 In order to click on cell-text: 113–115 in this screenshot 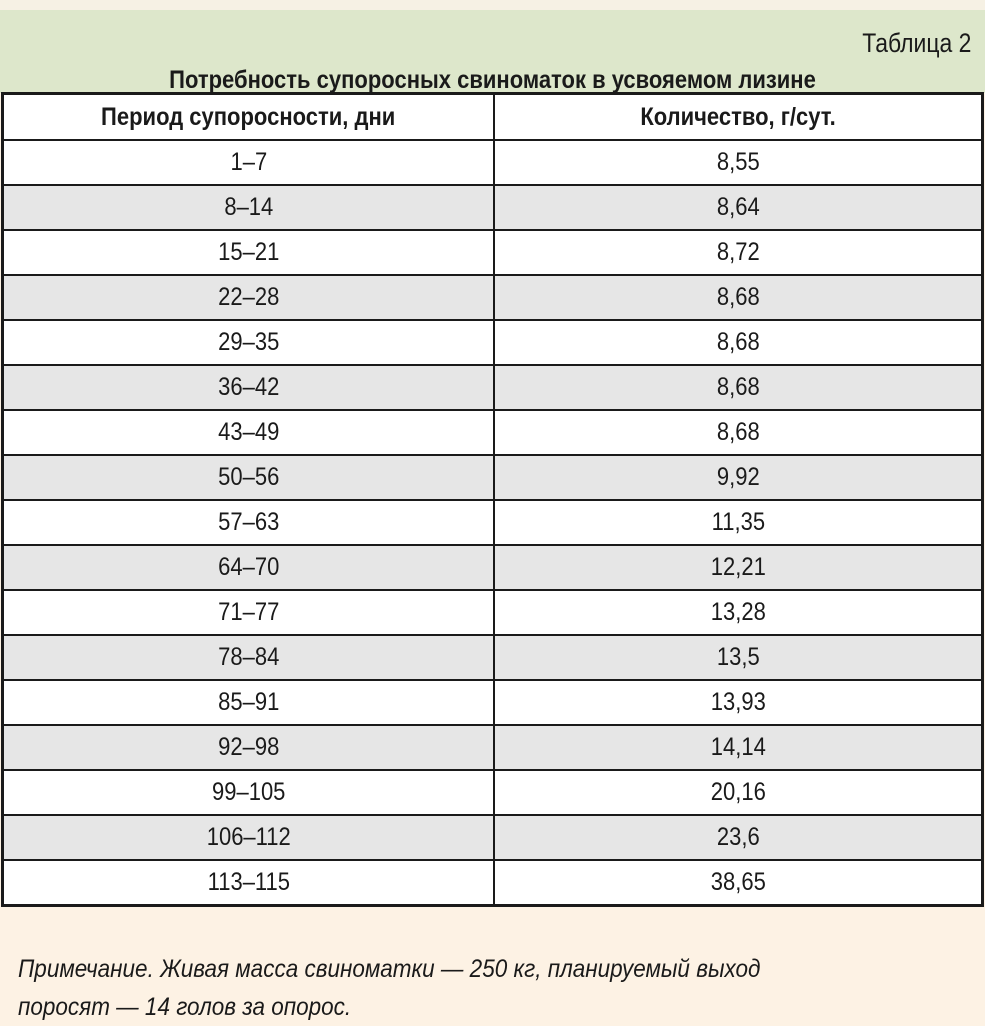, I will do `click(248, 882)`.